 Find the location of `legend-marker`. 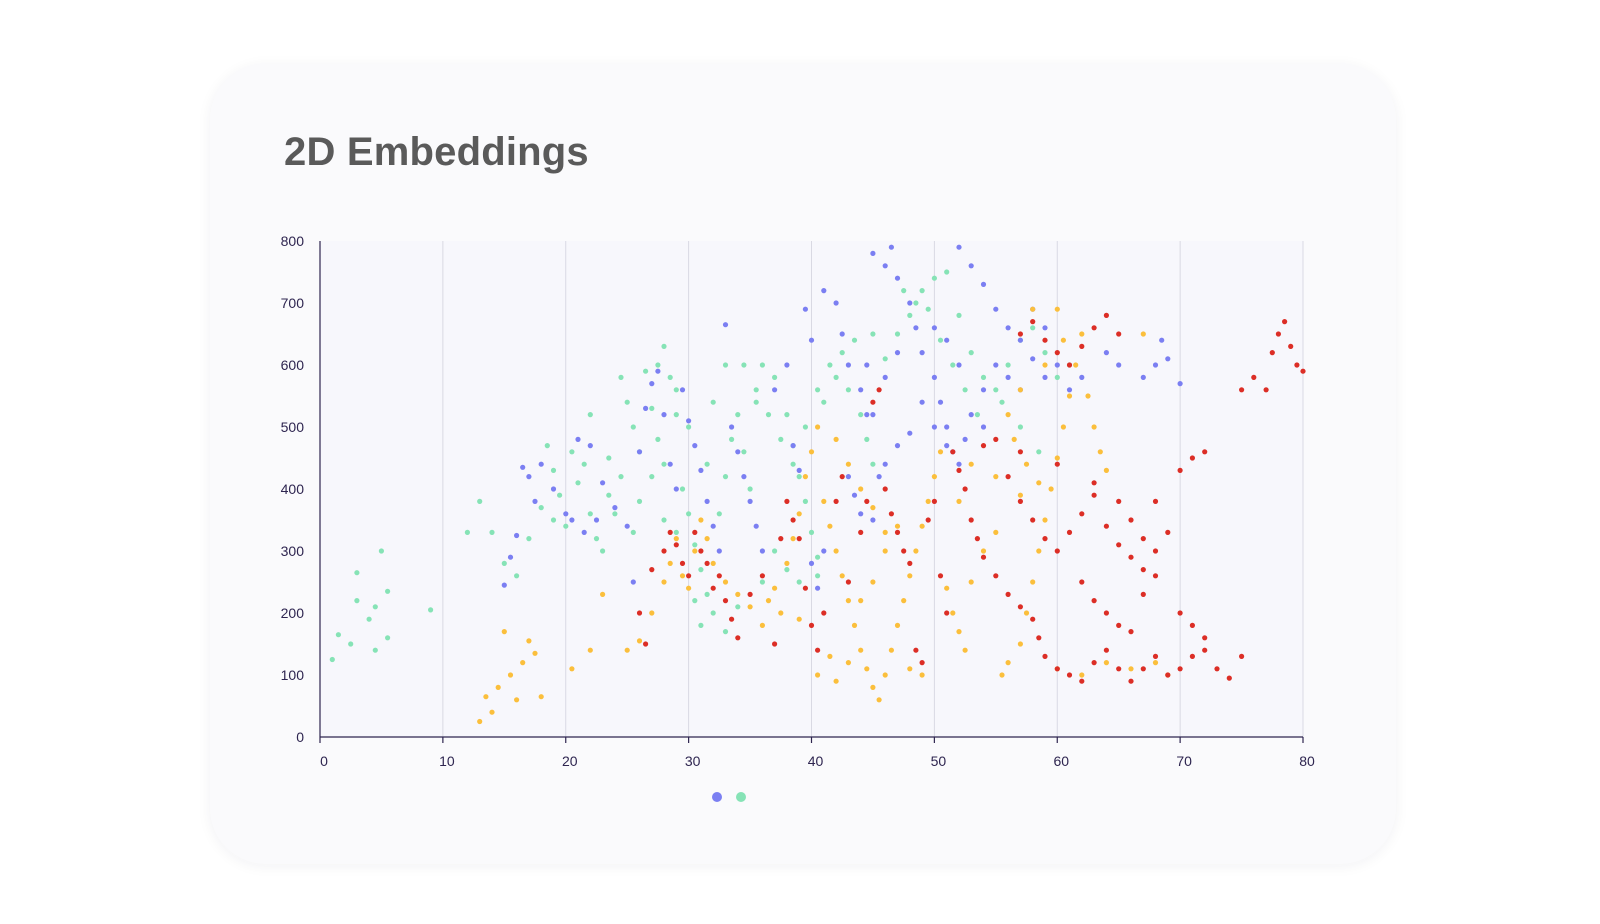

legend-marker is located at coordinates (741, 797).